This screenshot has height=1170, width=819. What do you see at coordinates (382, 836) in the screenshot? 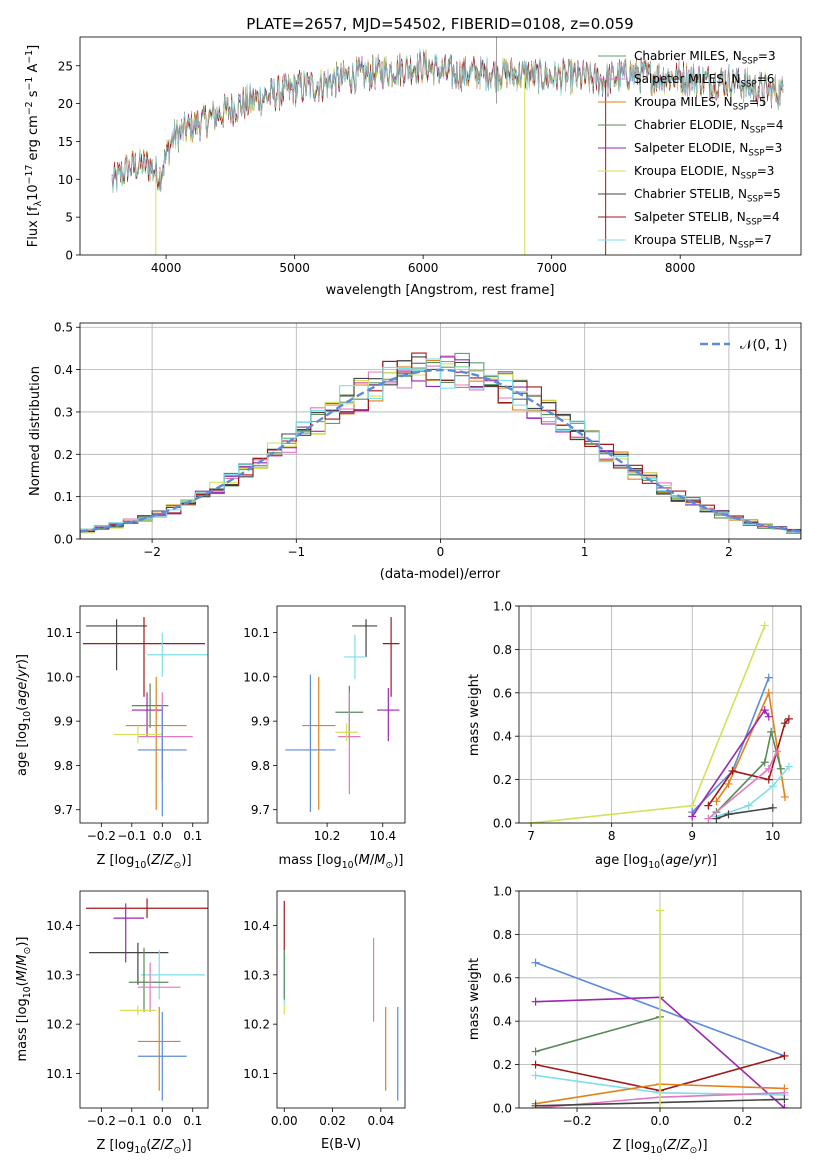
I see `x-tick-label: 10.4` at bounding box center [382, 836].